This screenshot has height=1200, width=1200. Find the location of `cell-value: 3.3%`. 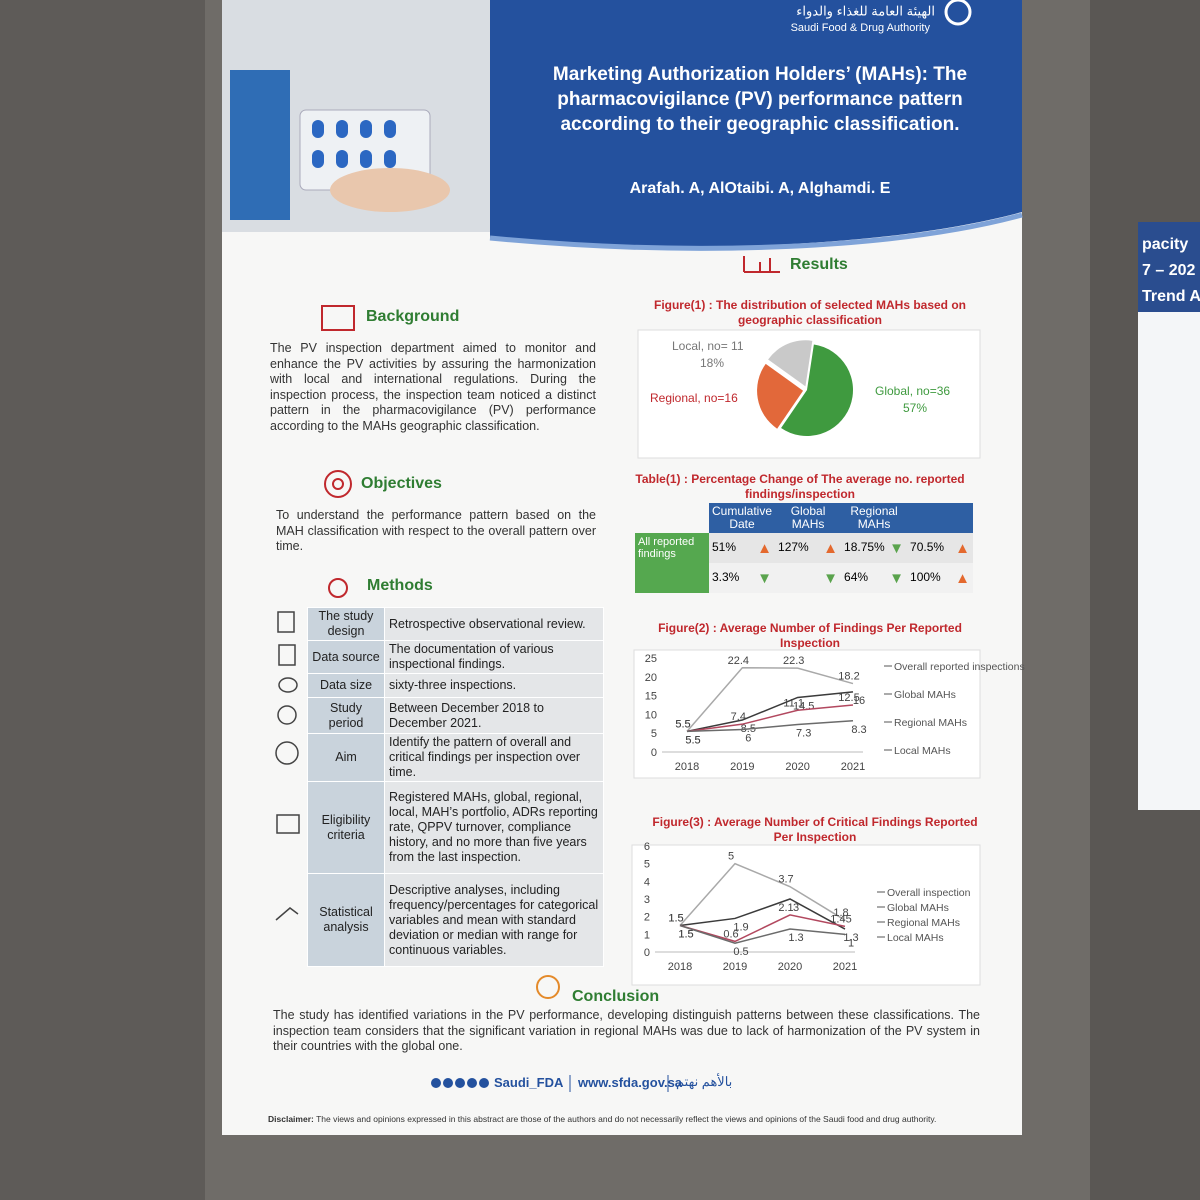

cell-value: 3.3% is located at coordinates (726, 576).